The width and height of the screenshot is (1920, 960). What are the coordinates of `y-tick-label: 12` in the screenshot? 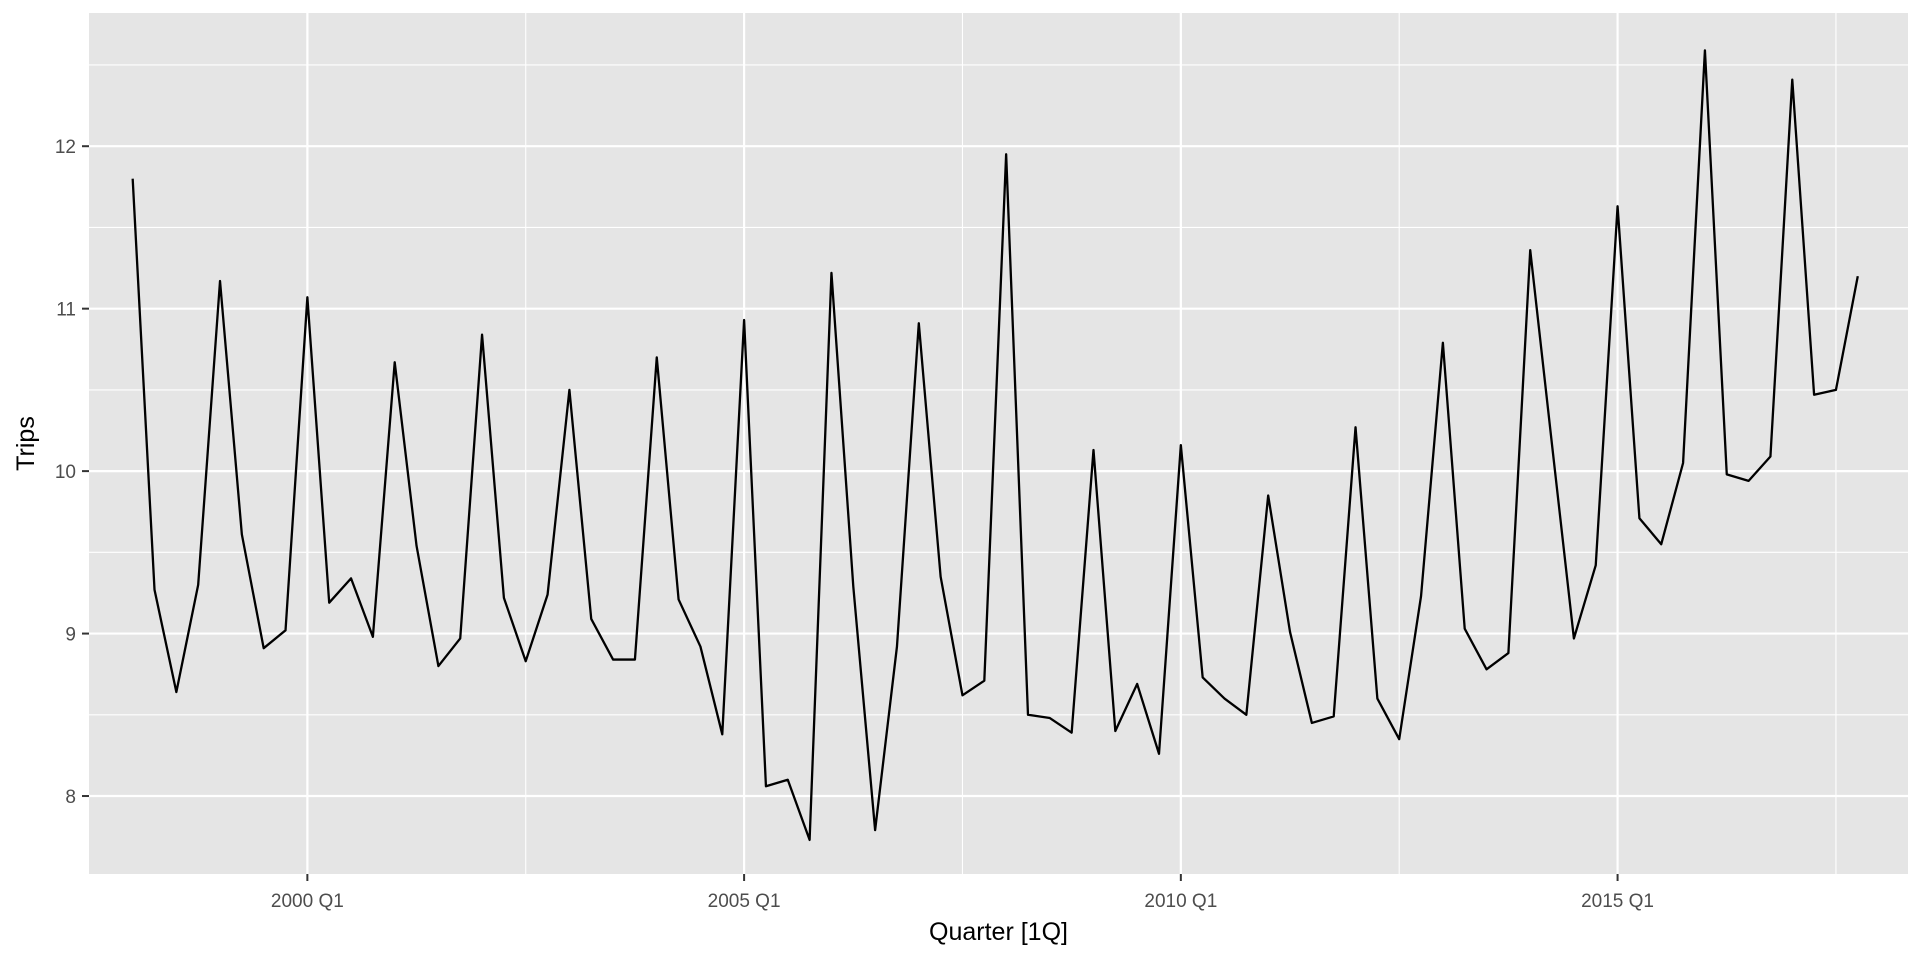 It's located at (65, 147).